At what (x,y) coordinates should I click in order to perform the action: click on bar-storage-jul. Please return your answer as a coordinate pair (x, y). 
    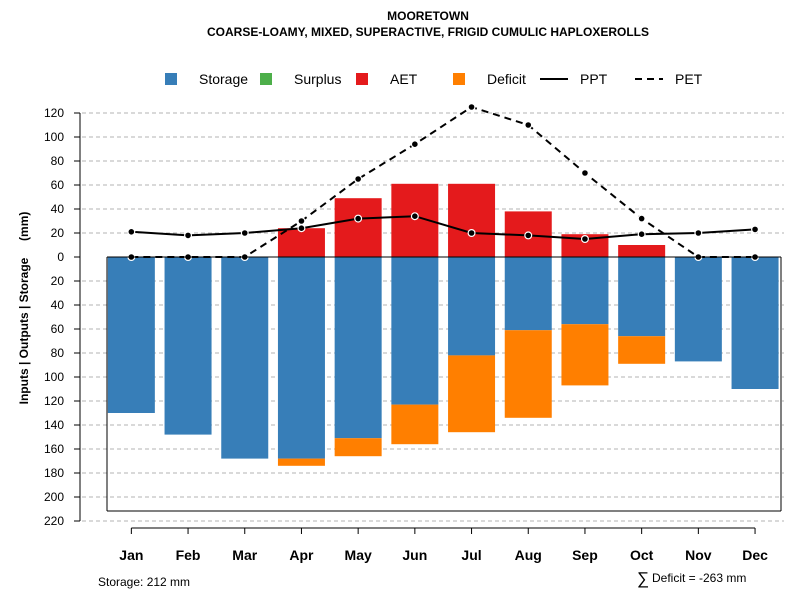
    Looking at the image, I should click on (472, 306).